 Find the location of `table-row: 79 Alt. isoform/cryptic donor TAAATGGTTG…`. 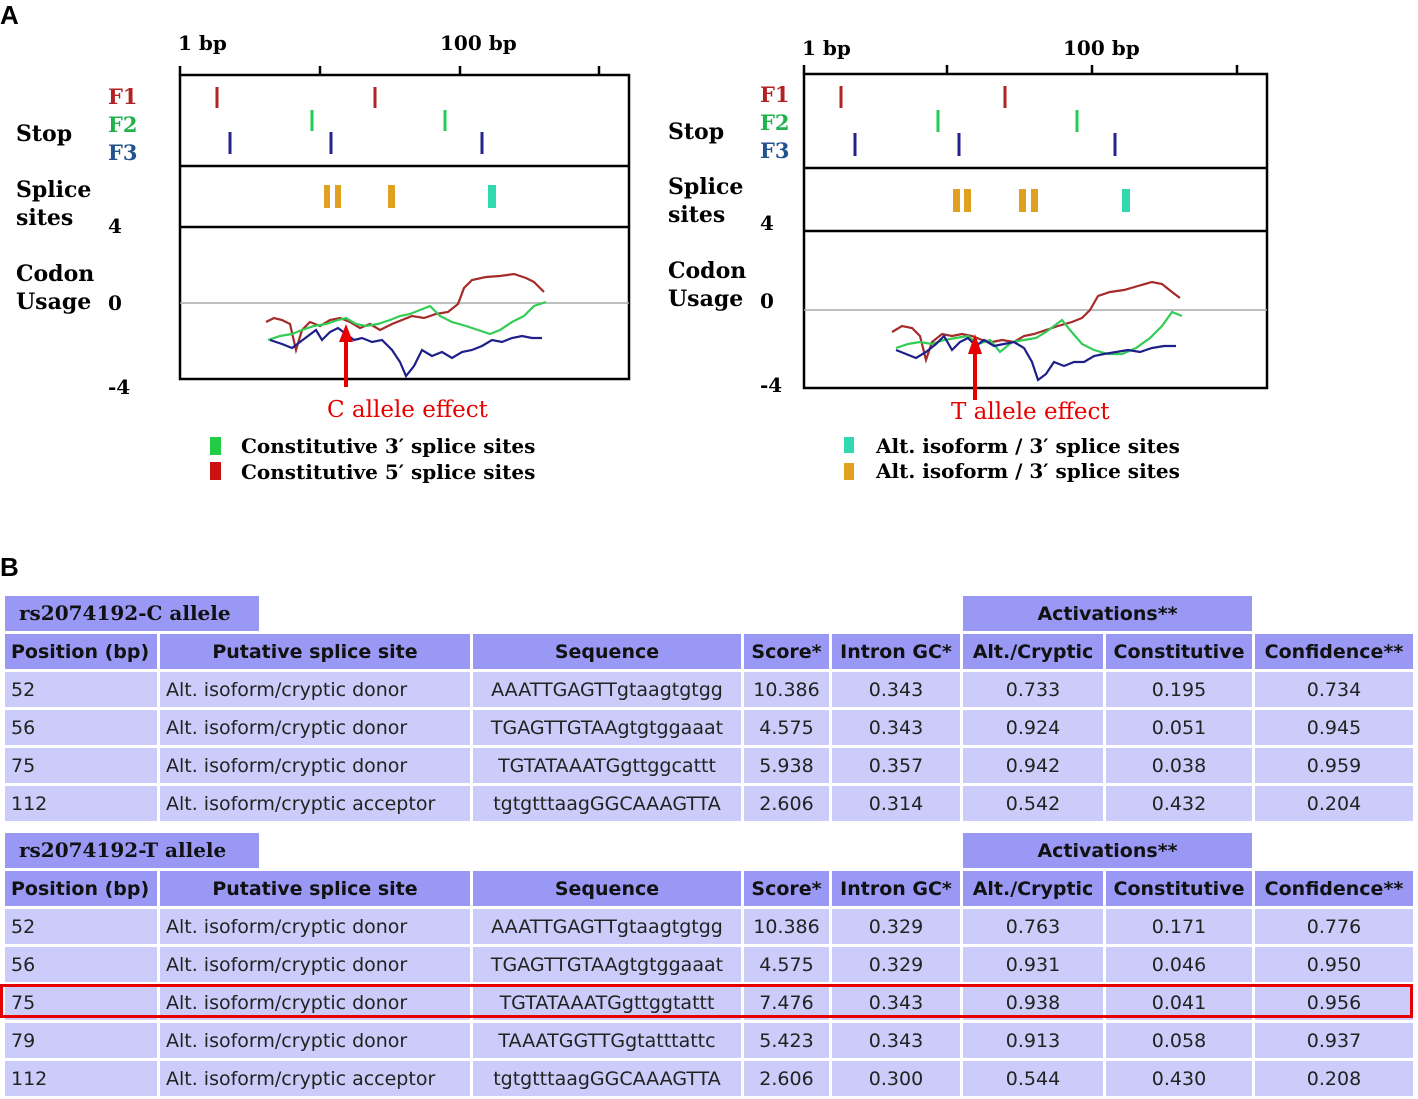

table-row: 79 Alt. isoform/cryptic donor TAAATGGTTG… is located at coordinates (709, 1040).